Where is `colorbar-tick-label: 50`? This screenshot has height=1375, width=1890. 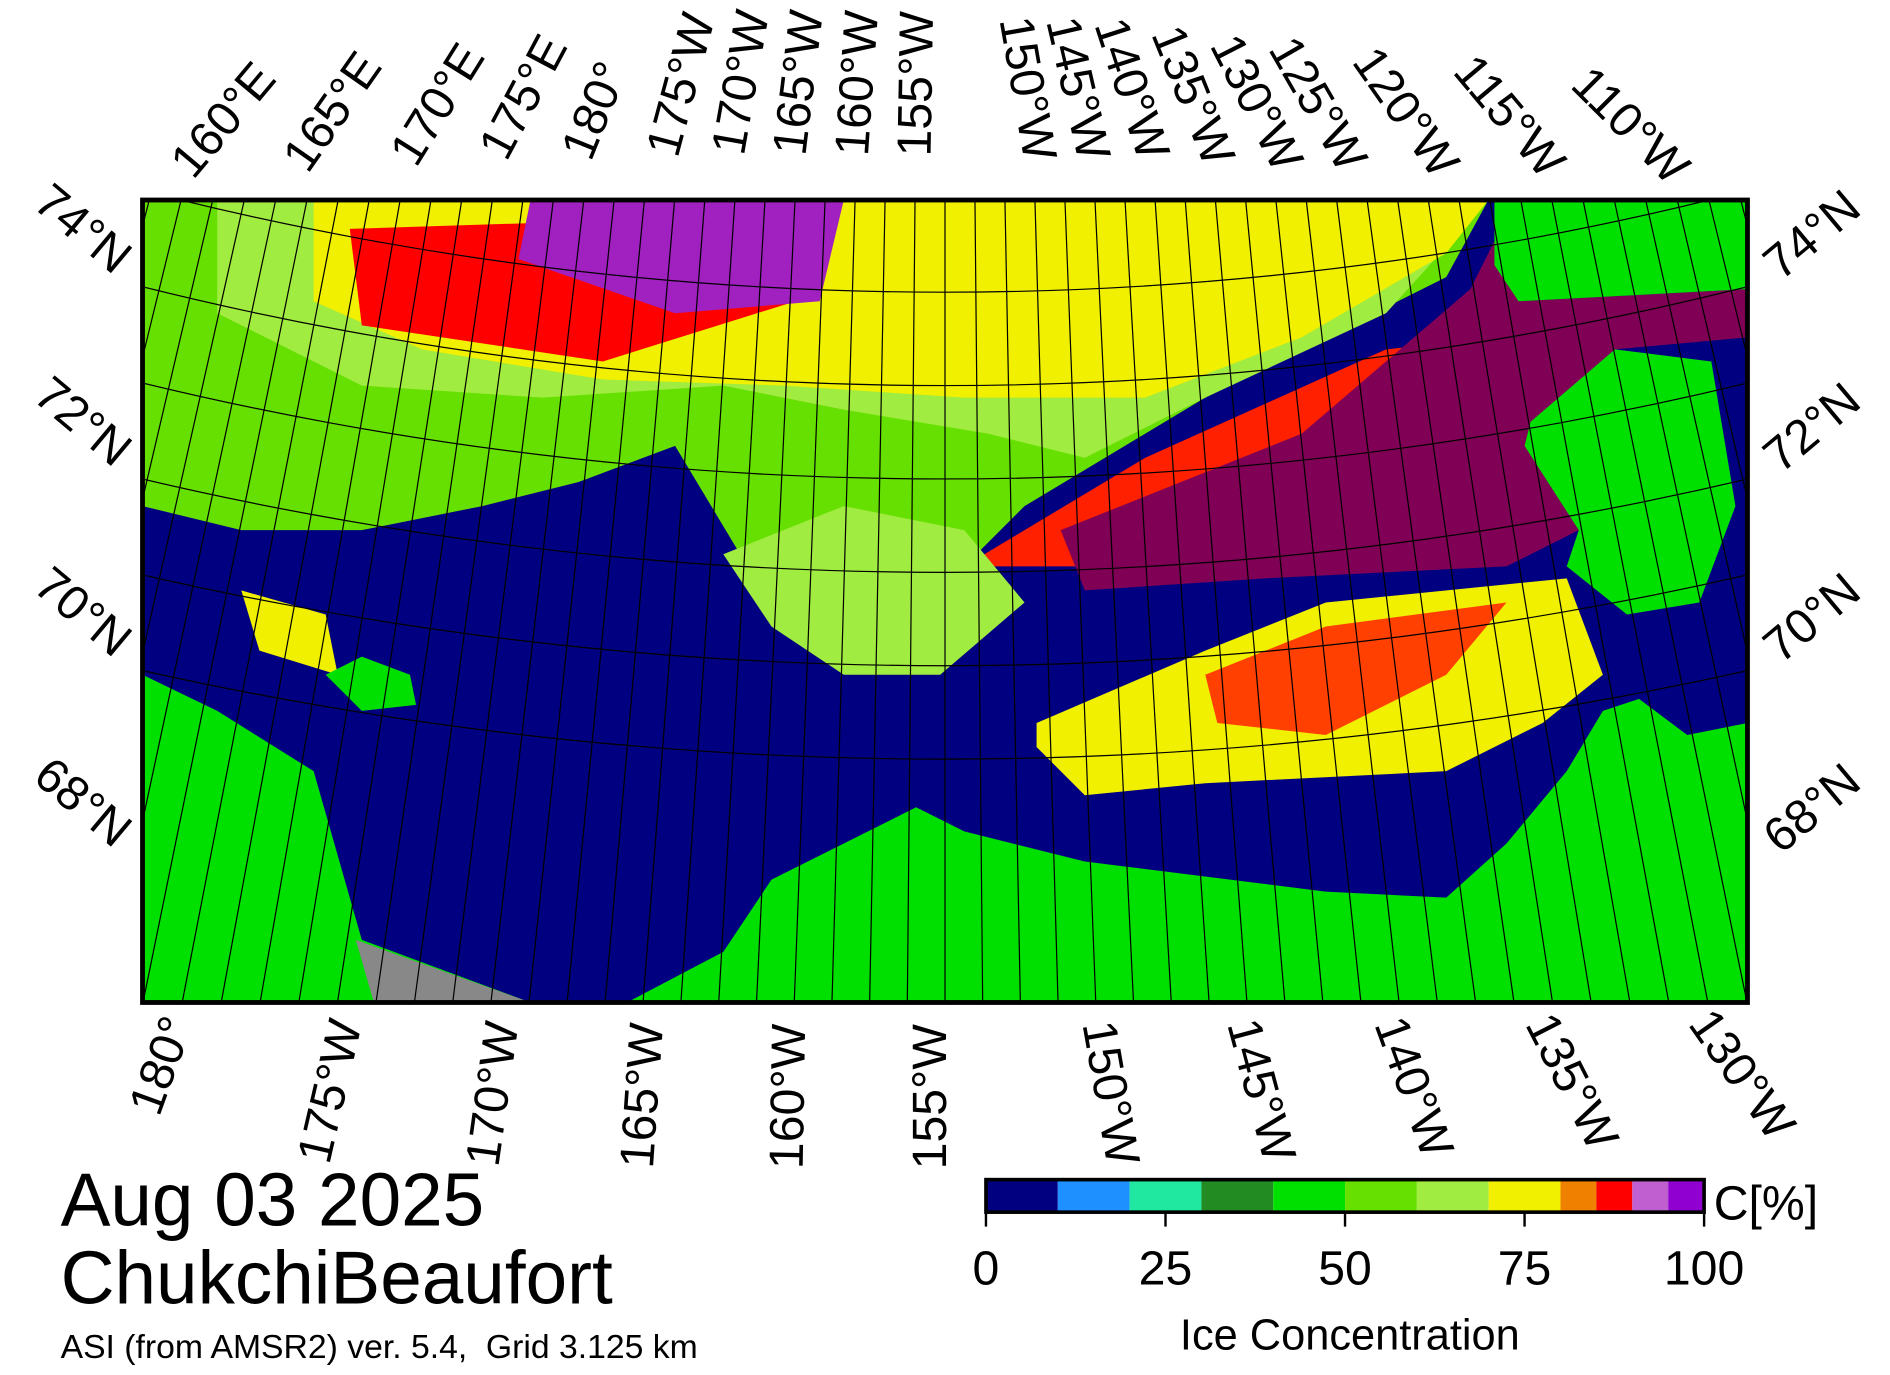 colorbar-tick-label: 50 is located at coordinates (1345, 1268).